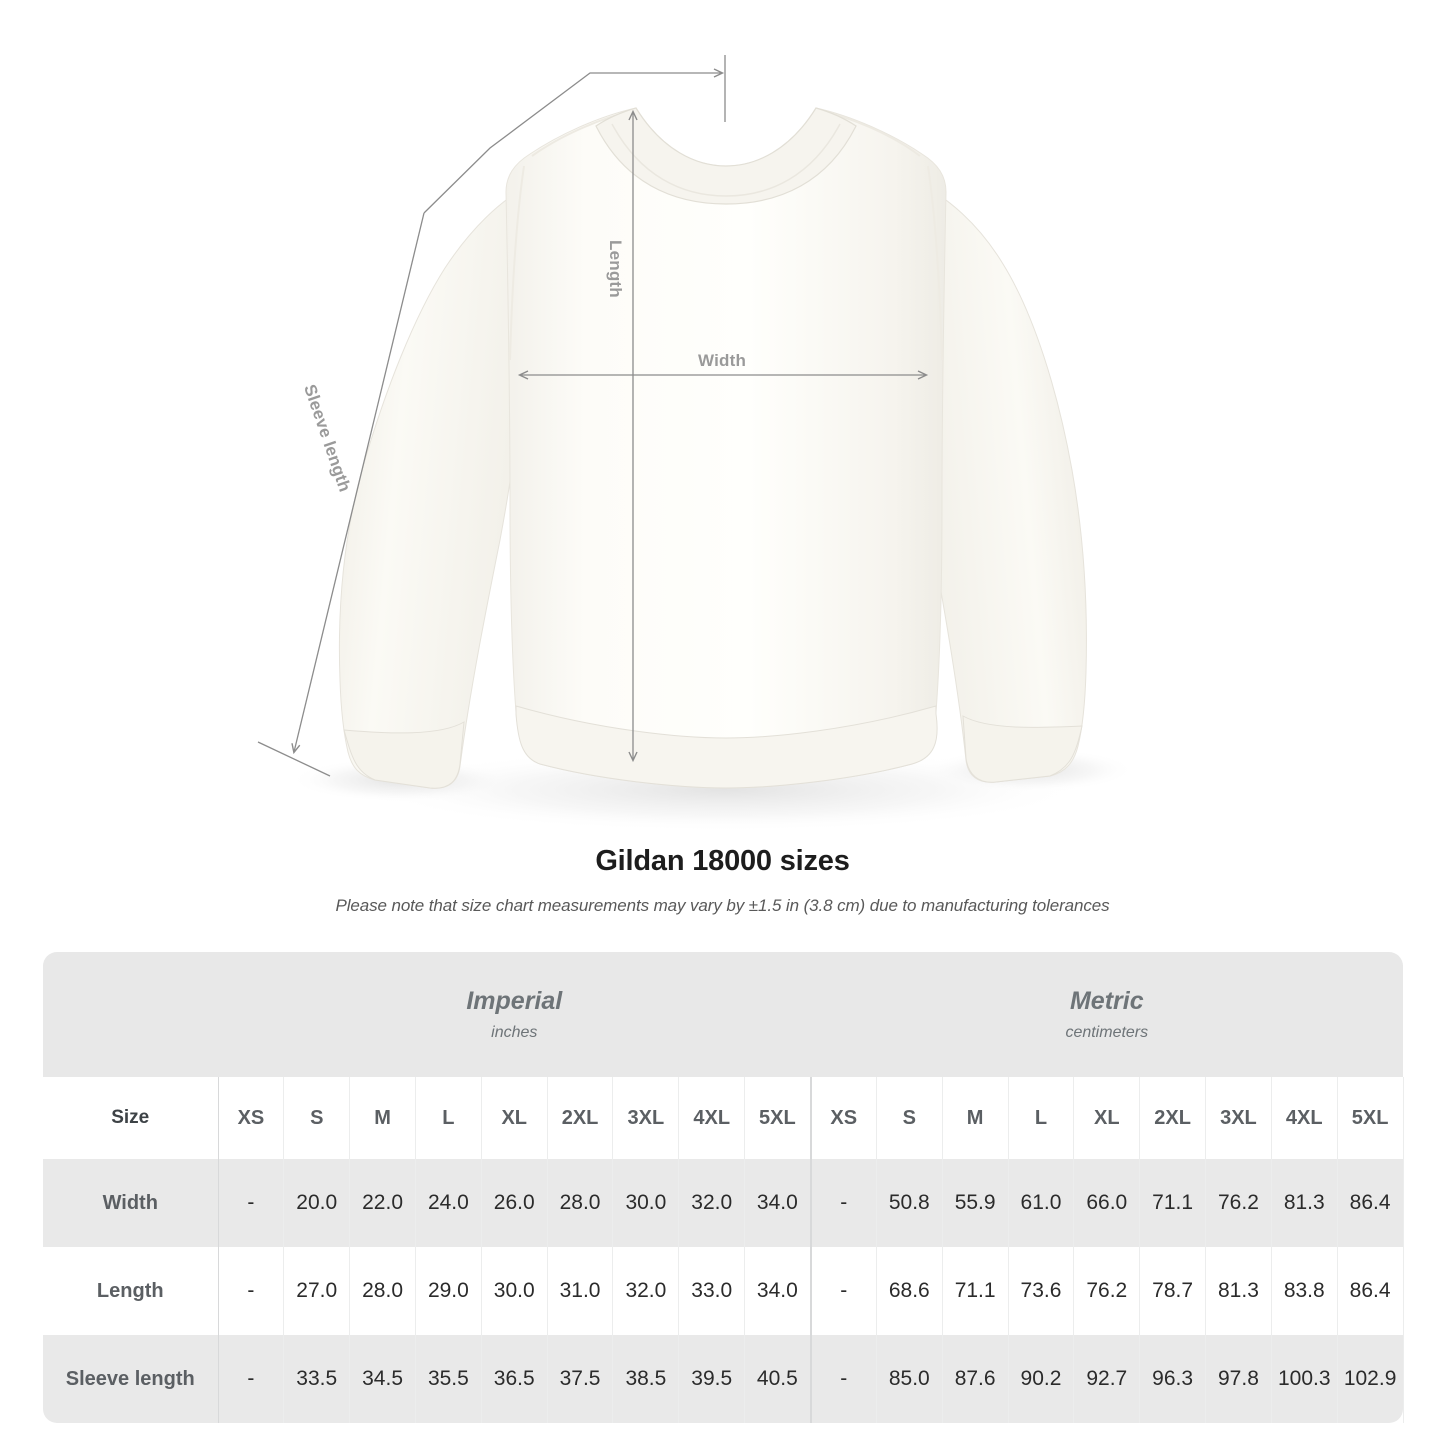  What do you see at coordinates (1041, 1379) in the screenshot?
I see `cell-sleeve-length-metric-l: 90.2` at bounding box center [1041, 1379].